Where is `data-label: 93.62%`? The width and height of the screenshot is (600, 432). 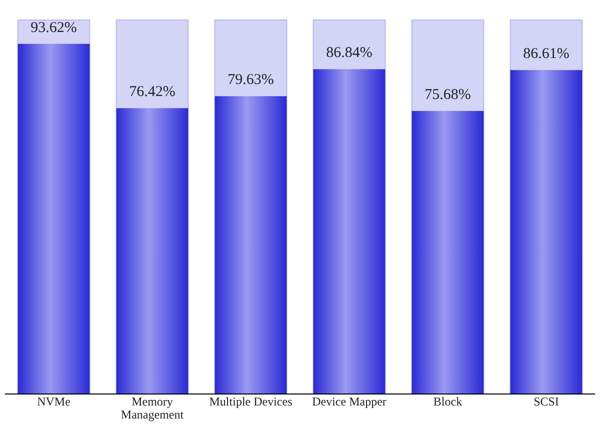
data-label: 93.62% is located at coordinates (53, 28).